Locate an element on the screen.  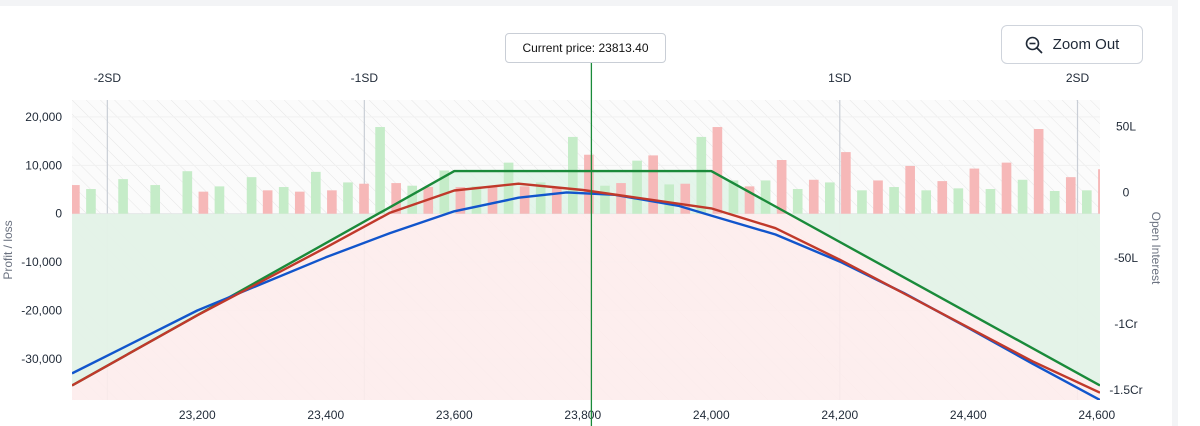
y2-tick-label: -1.5Cr is located at coordinates (1125, 390).